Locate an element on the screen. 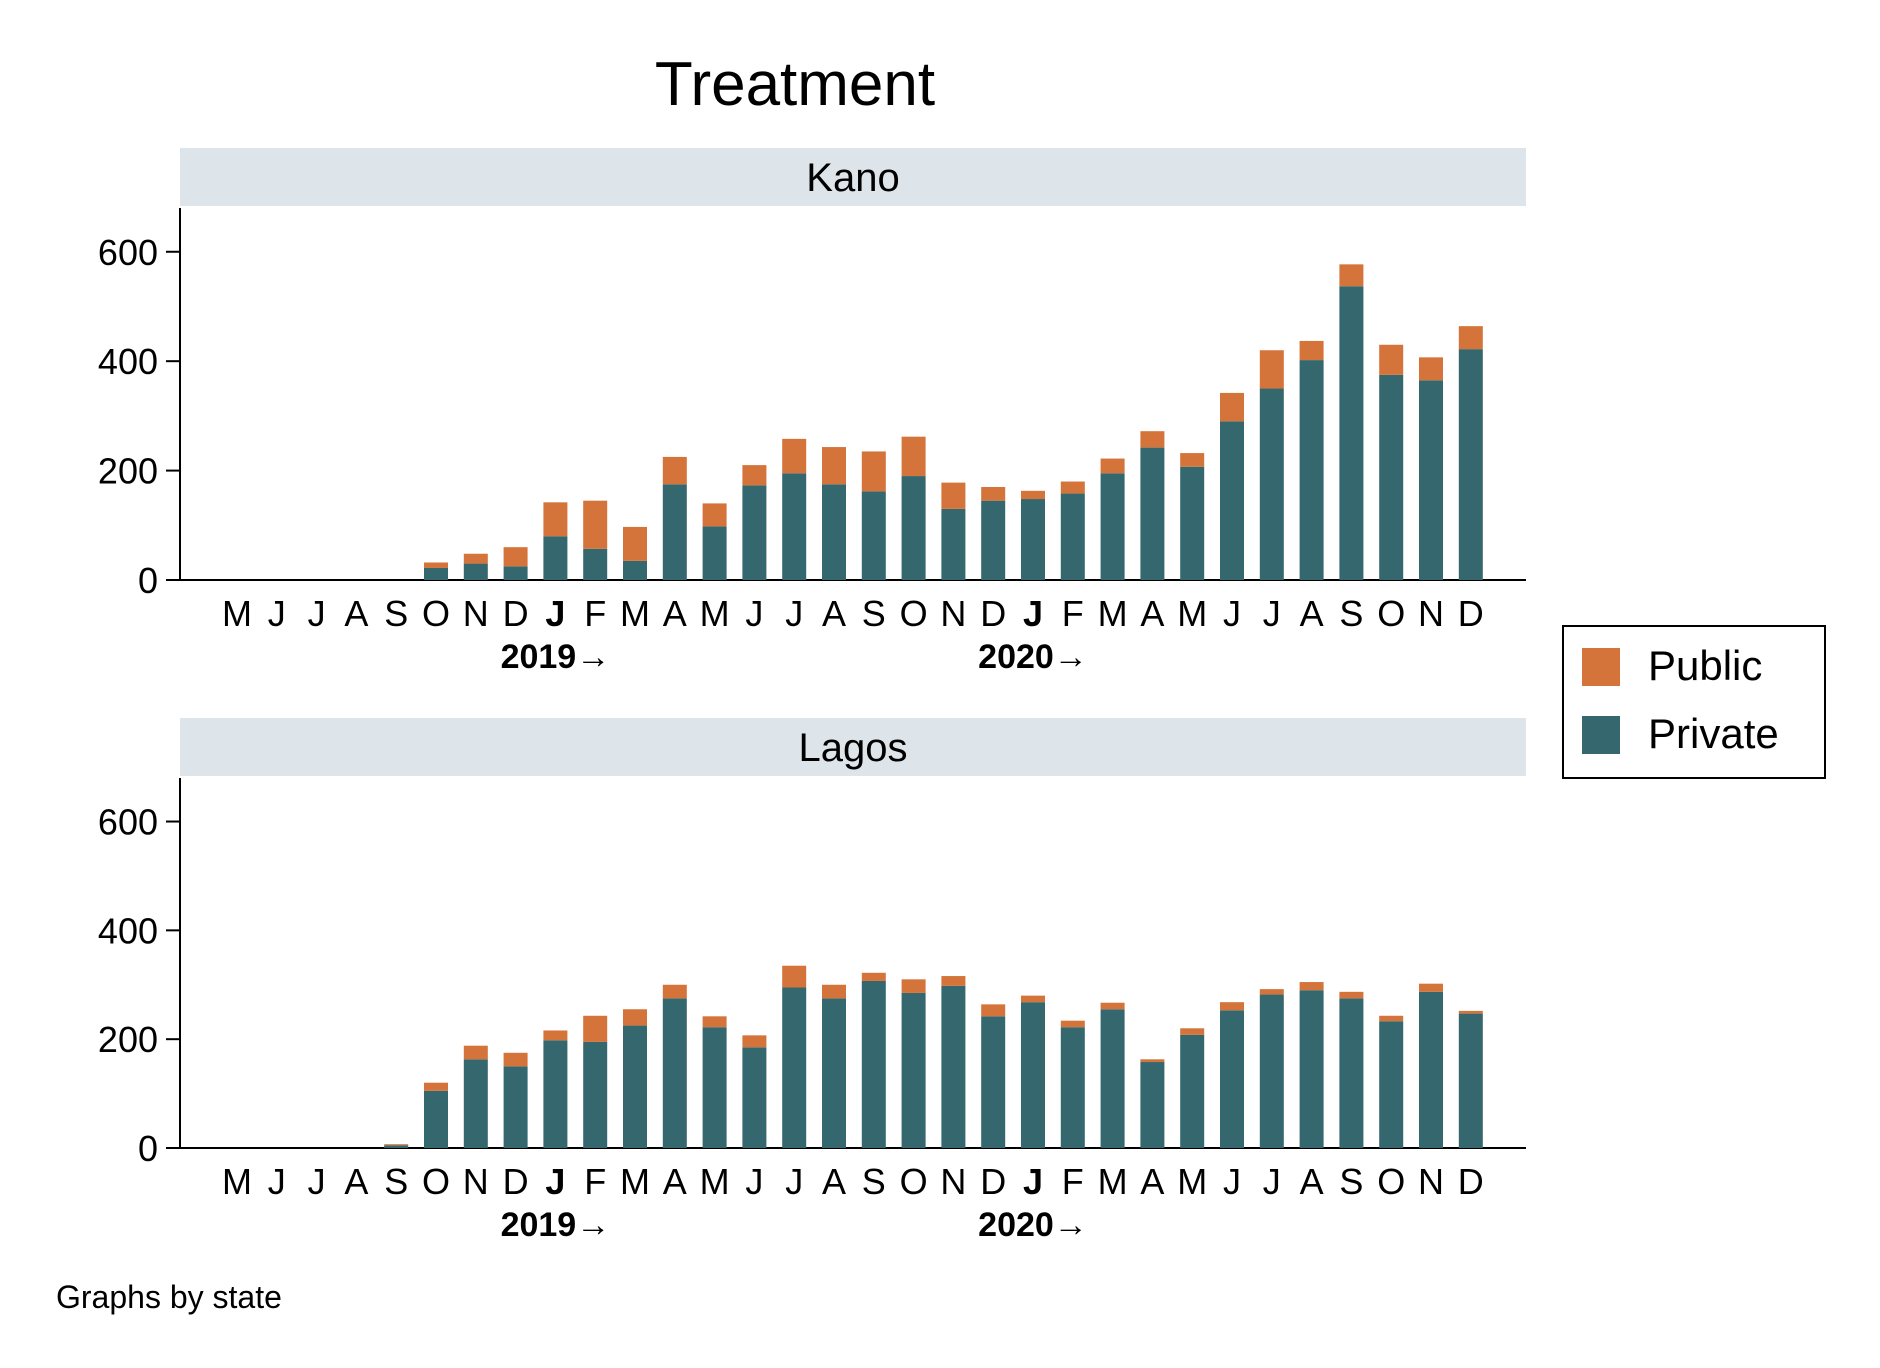 This screenshot has width=1880, height=1368. legend: Public Private is located at coordinates (1694, 702).